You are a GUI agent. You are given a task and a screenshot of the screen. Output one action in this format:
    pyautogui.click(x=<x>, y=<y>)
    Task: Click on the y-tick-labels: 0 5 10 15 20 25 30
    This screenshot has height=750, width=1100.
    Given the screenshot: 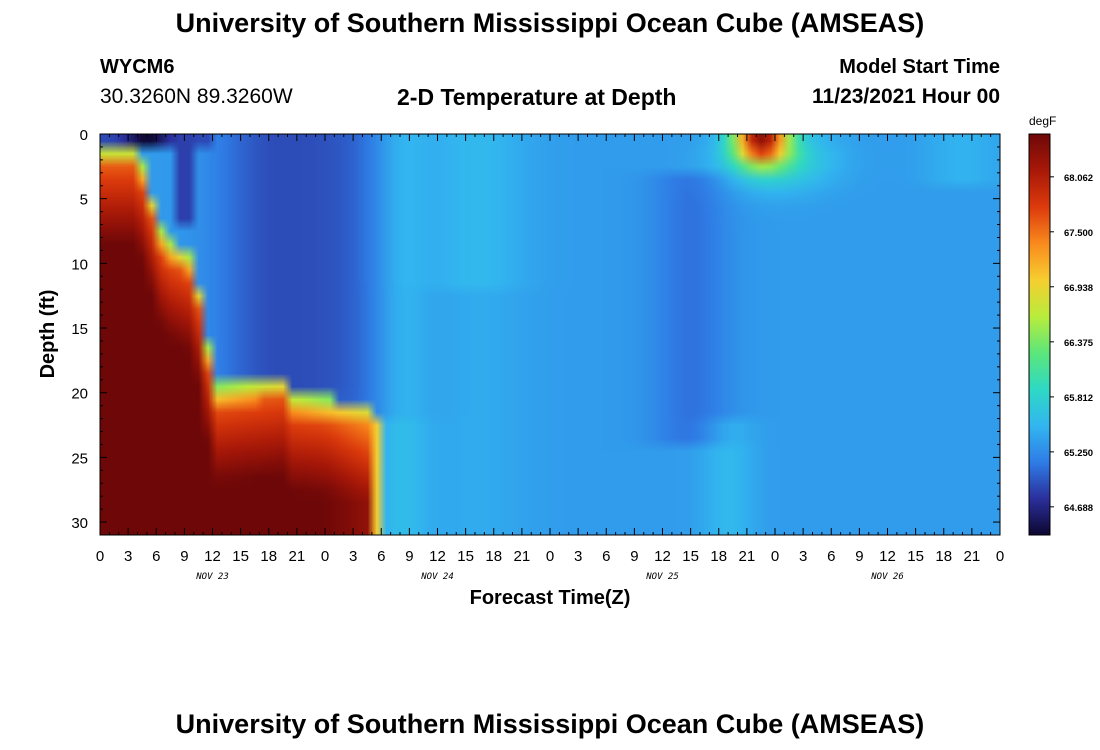 What is the action you would take?
    pyautogui.click(x=79, y=329)
    